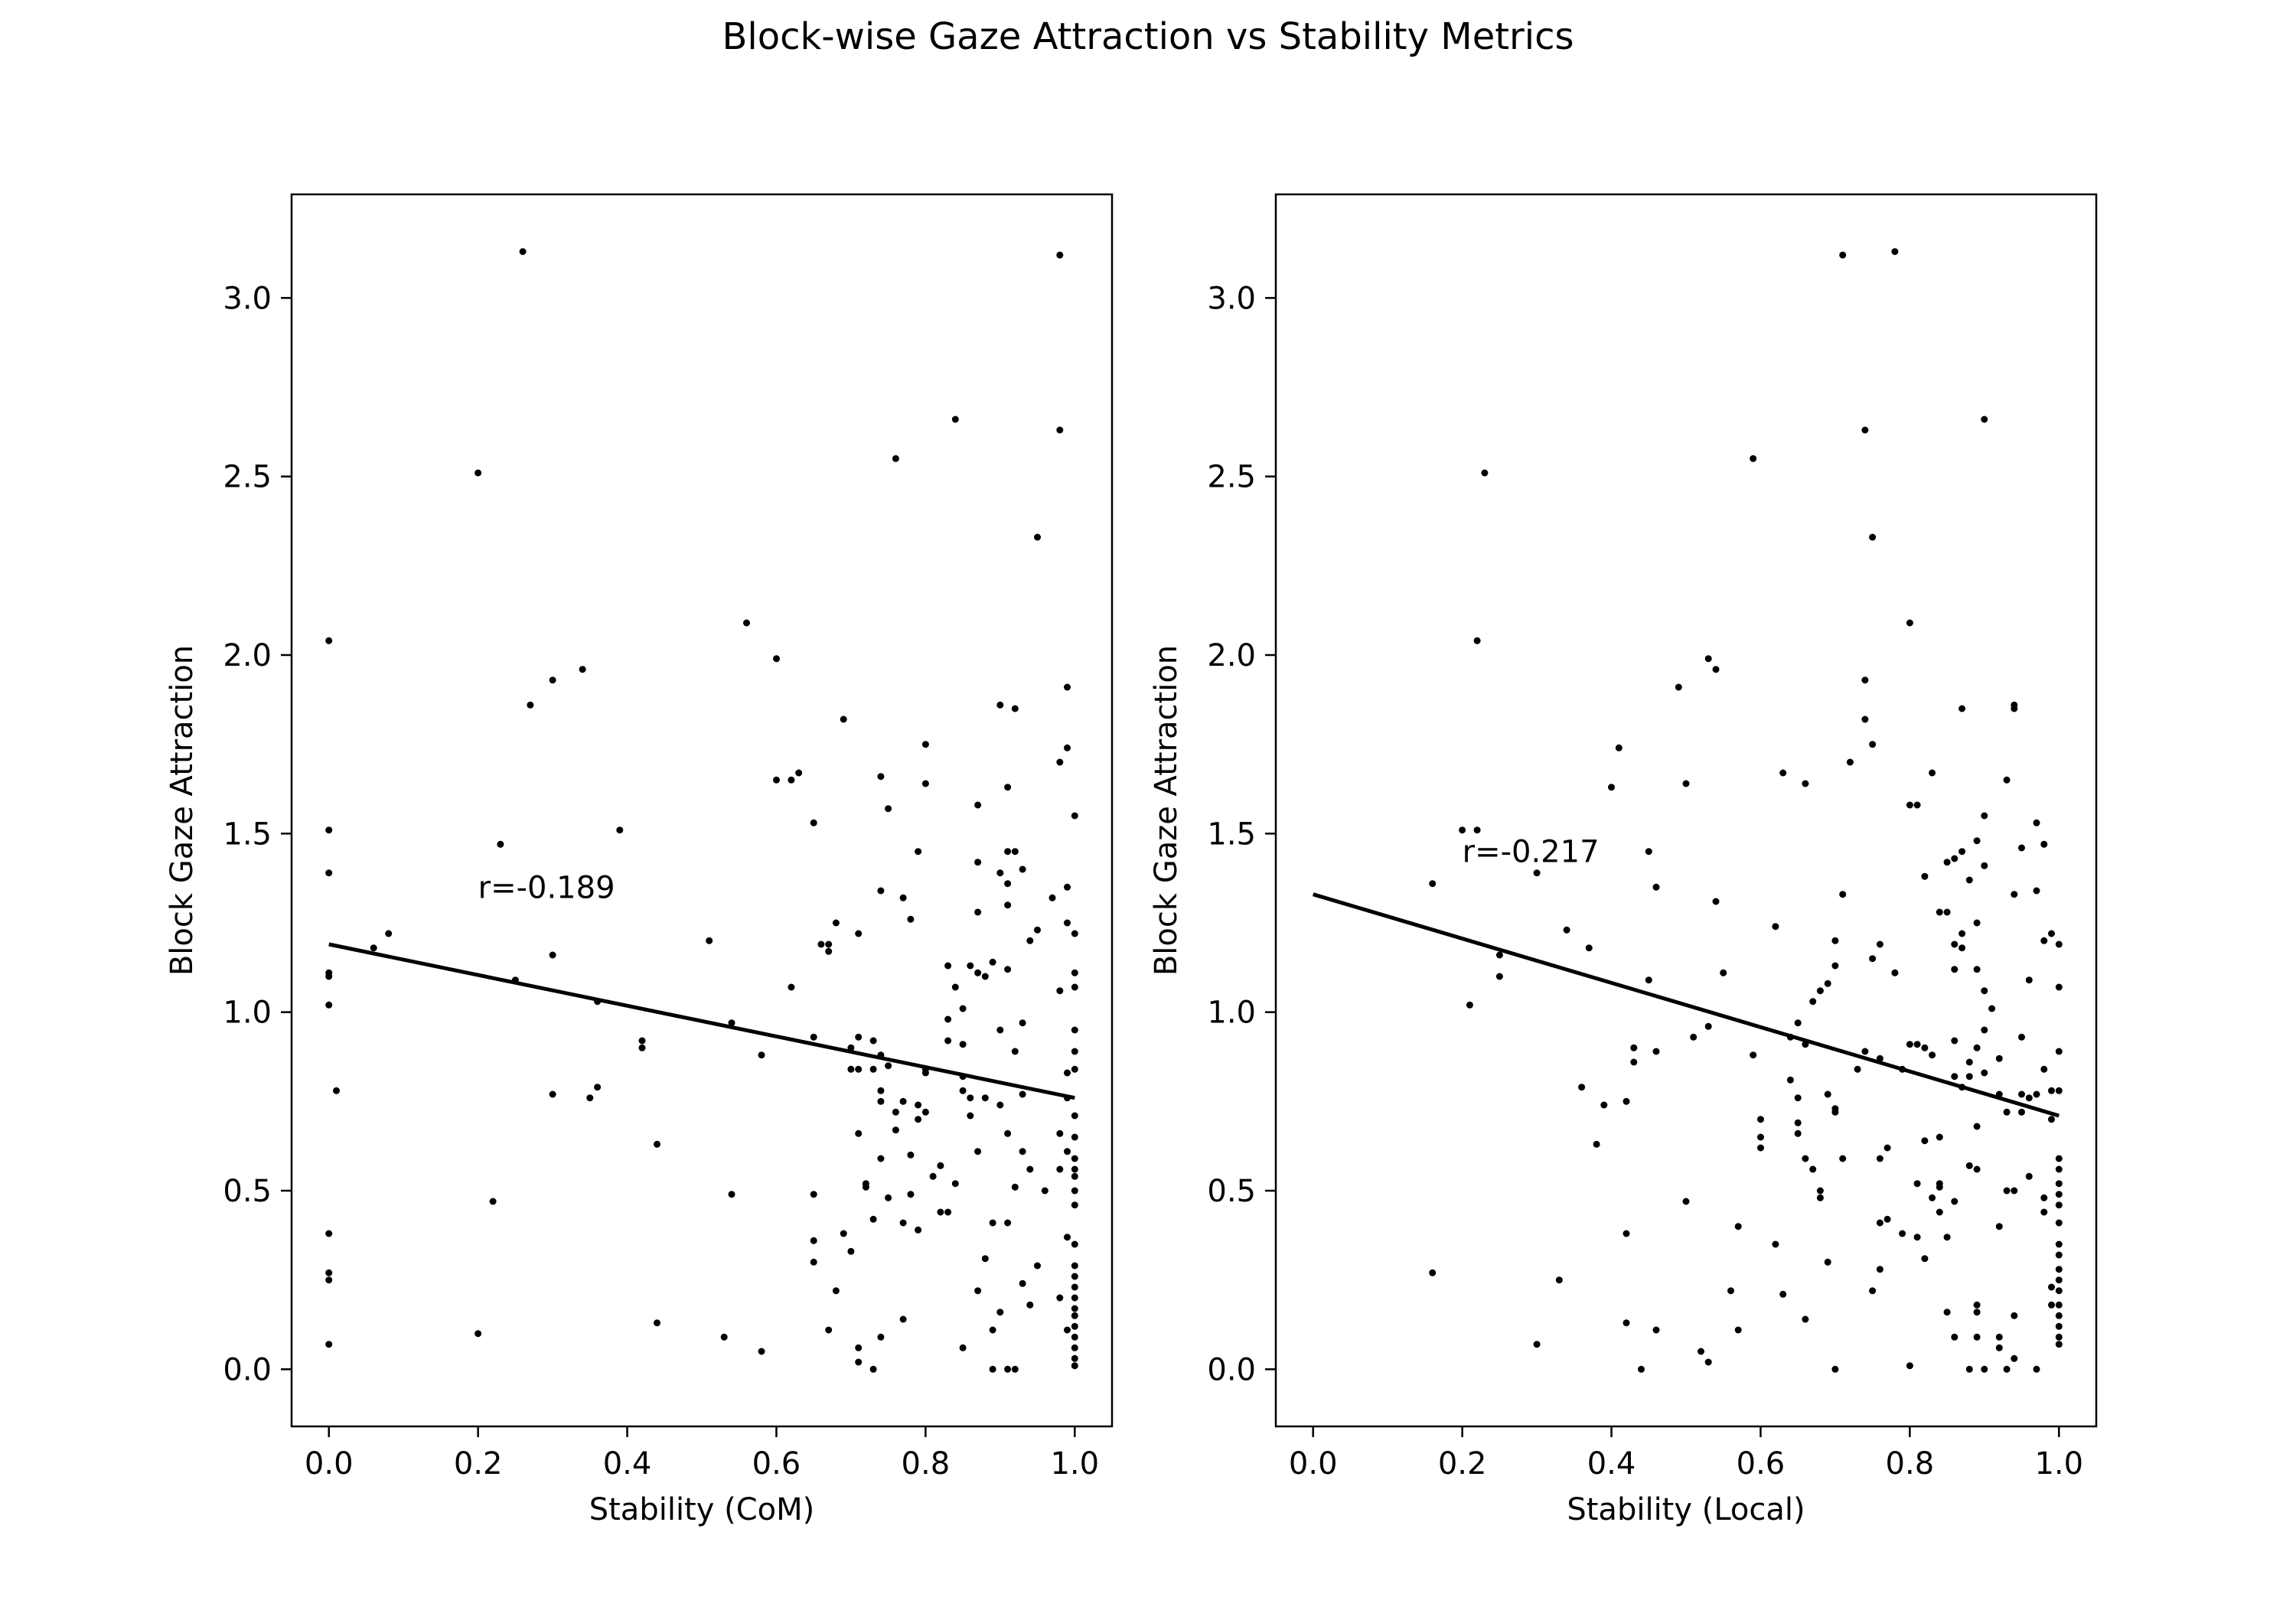 This screenshot has height=1607, width=2296. I want to click on x-tick-label: 1.0, so click(1074, 1464).